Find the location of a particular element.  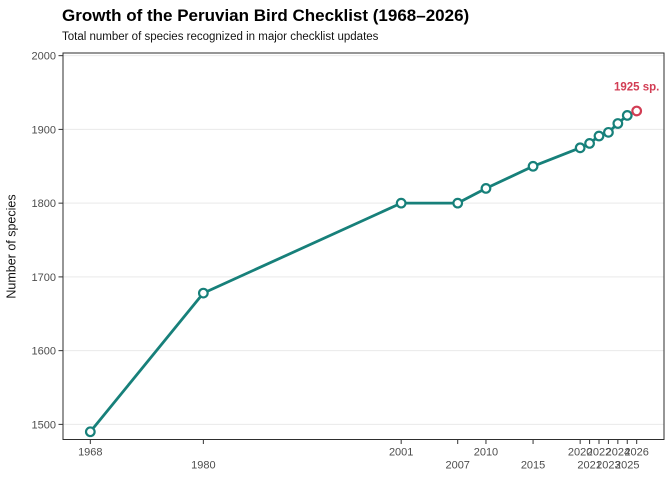

y-tick-label: 1500 is located at coordinates (44, 425).